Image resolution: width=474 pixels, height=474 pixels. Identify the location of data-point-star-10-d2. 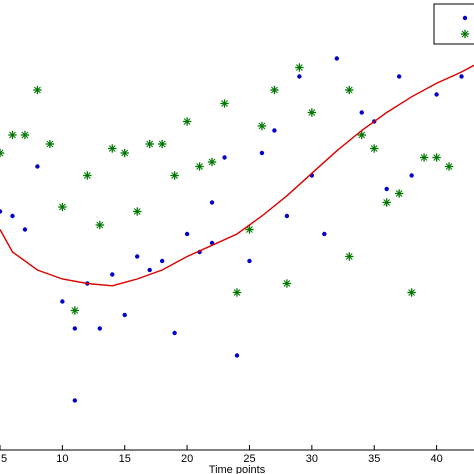
(125, 153).